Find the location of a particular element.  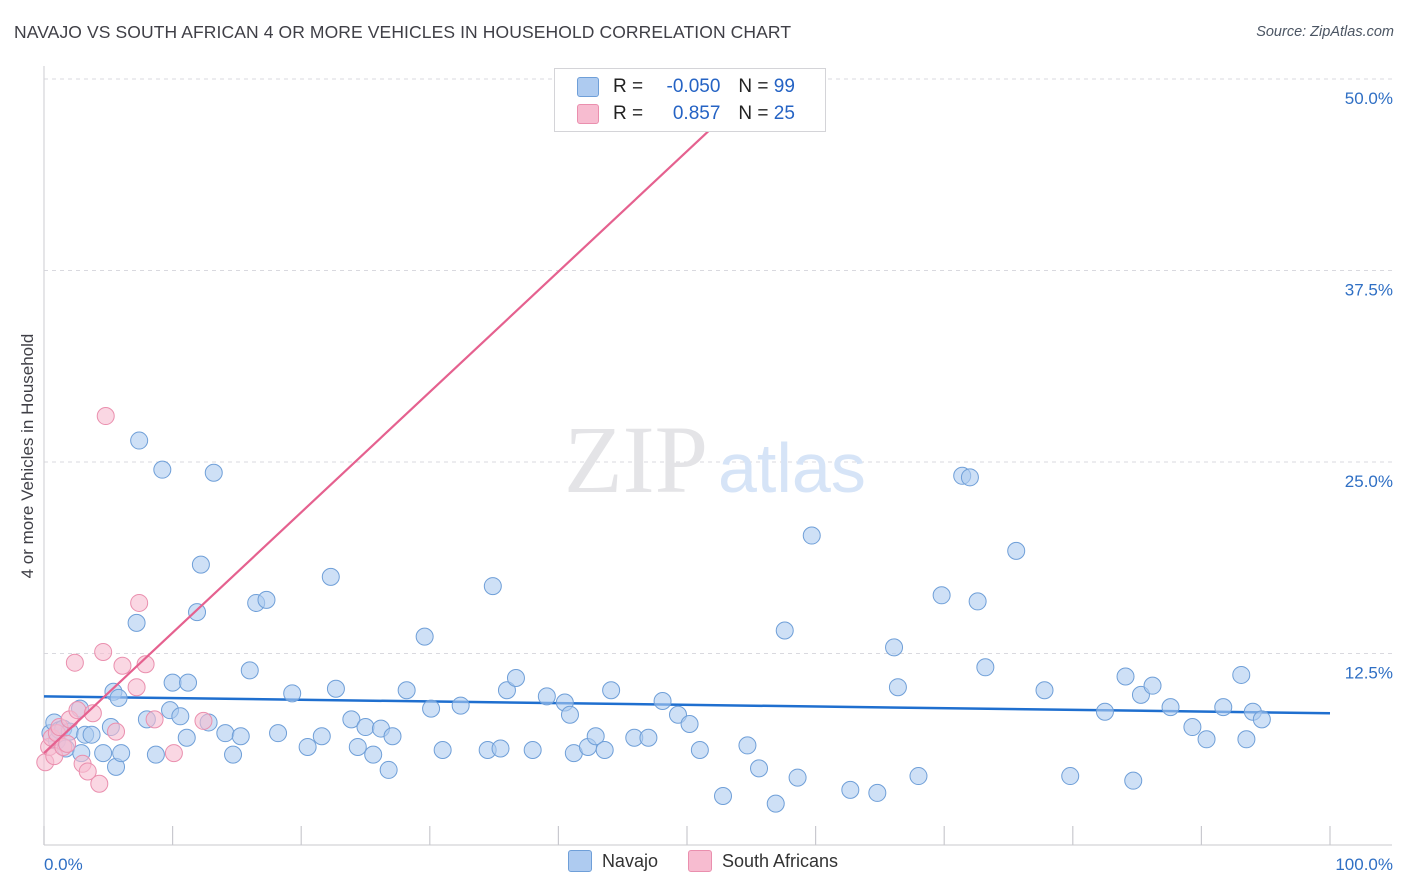

navajo-r-value: -0.050 is located at coordinates (693, 86).